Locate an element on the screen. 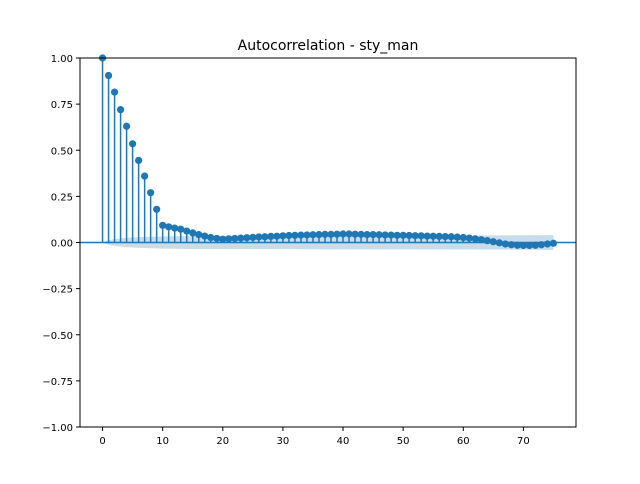 The height and width of the screenshot is (484, 640). y-tick-label: 0.75 is located at coordinates (62, 105).